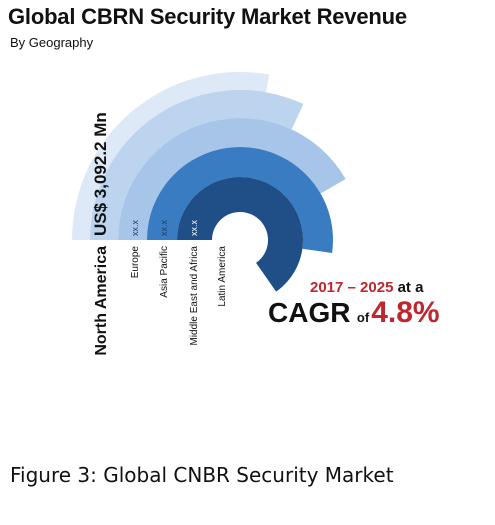 The width and height of the screenshot is (495, 525). Describe the element at coordinates (100, 174) in the screenshot. I see `value-label-north-america: US$ 3,092.2 Mn` at that location.